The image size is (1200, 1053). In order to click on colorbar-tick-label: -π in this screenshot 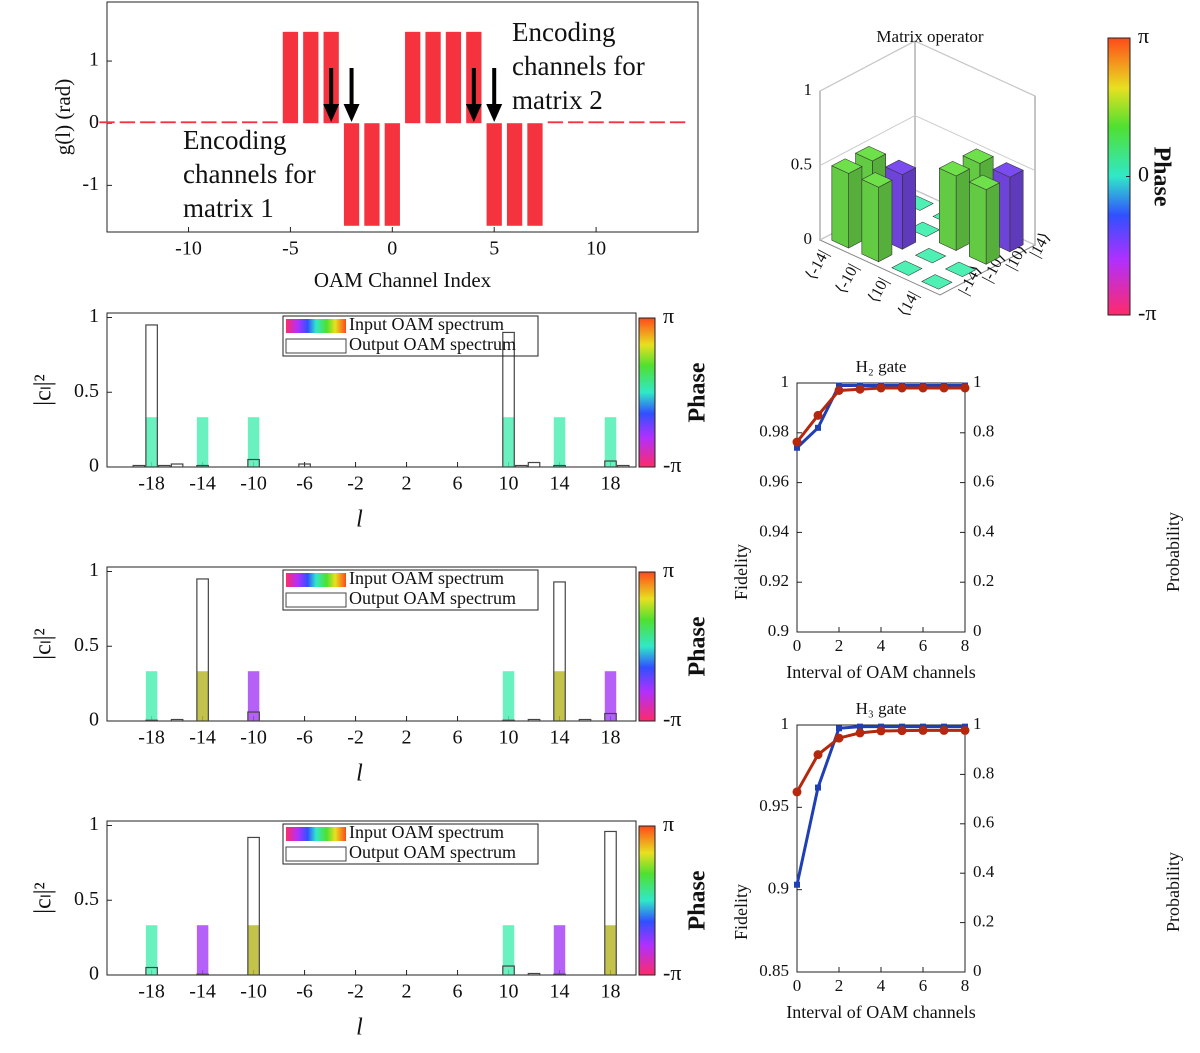, I will do `click(672, 464)`.